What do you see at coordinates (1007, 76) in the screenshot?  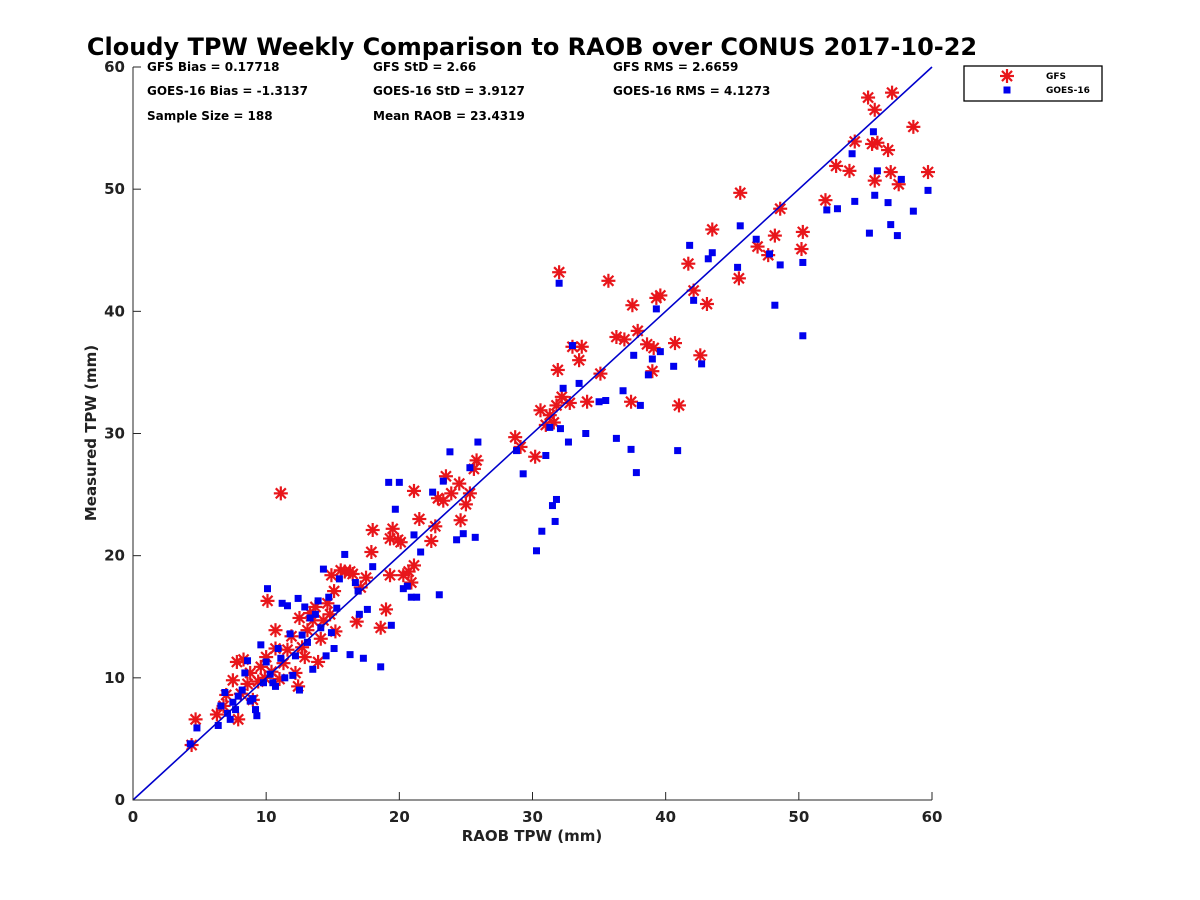 I see `legend-gfs-marker` at bounding box center [1007, 76].